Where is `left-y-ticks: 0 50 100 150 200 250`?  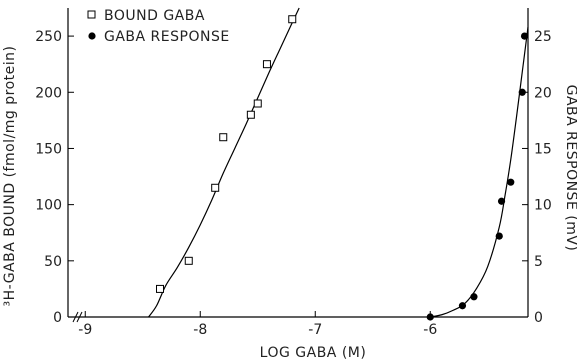 left-y-ticks: 0 50 100 150 200 250 is located at coordinates (54, 177).